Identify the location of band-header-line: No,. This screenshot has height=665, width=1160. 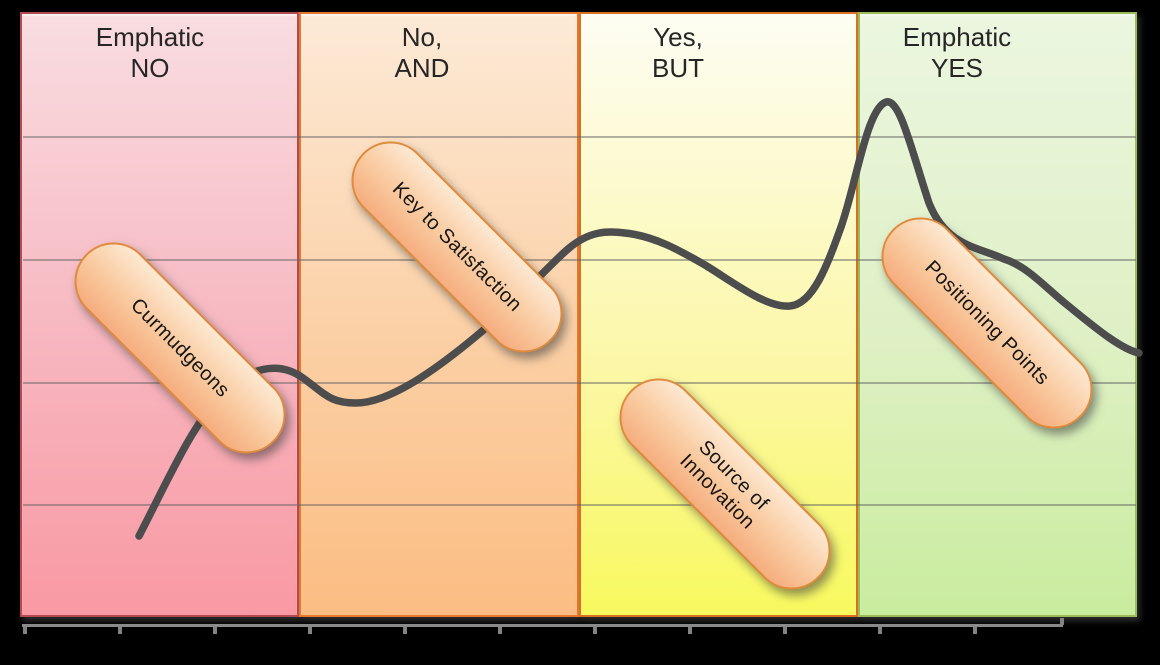
(422, 37).